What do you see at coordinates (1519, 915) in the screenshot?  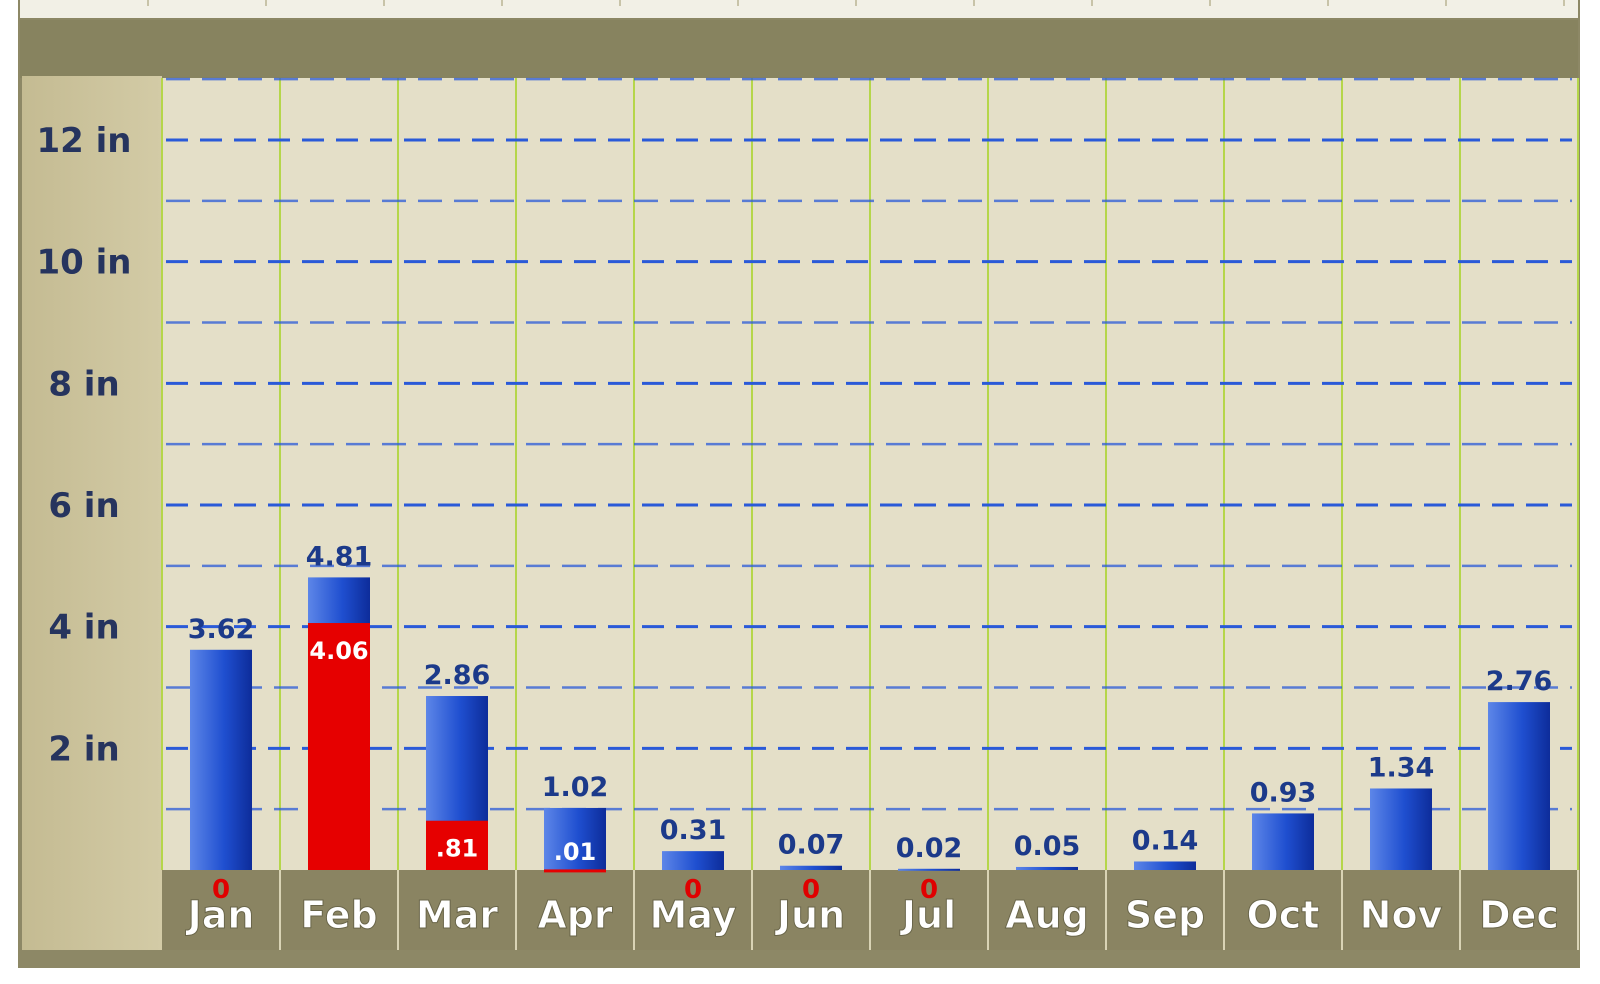 I see `month-label-dec: Dec` at bounding box center [1519, 915].